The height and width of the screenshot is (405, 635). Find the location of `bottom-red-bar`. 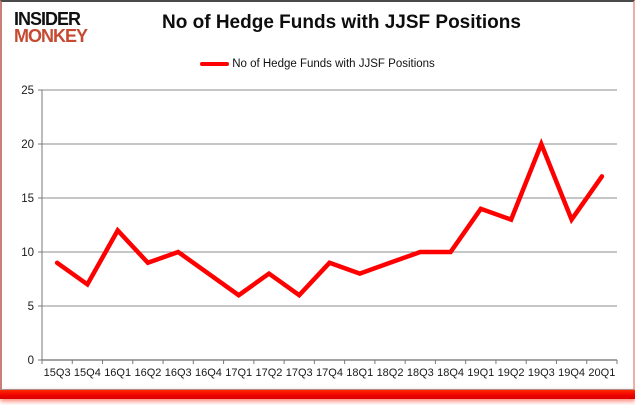

bottom-red-bar is located at coordinates (317, 394).